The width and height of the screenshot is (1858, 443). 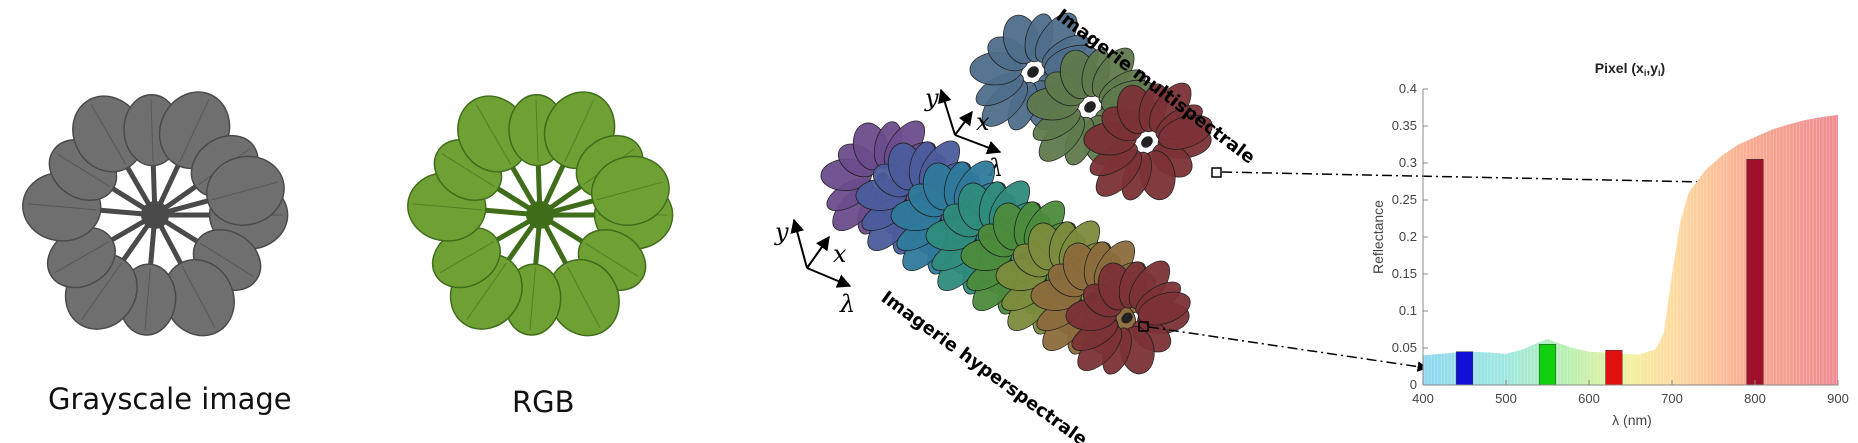 What do you see at coordinates (963, 133) in the screenshot?
I see `multispectral-axes: y x λ` at bounding box center [963, 133].